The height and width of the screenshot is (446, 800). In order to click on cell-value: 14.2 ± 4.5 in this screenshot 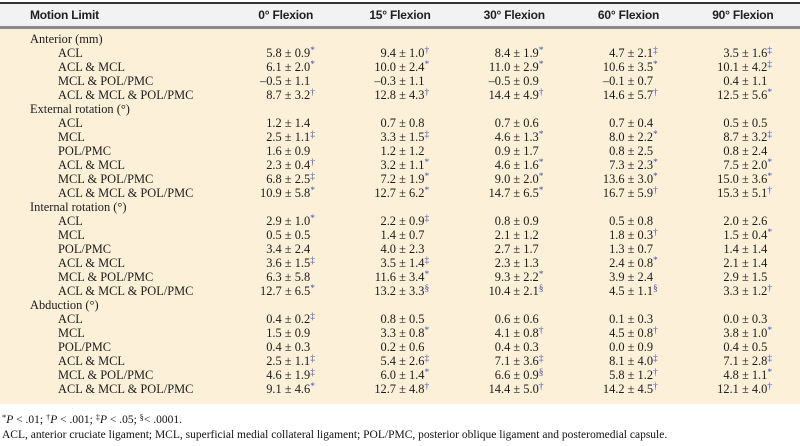, I will do `click(628, 389)`.